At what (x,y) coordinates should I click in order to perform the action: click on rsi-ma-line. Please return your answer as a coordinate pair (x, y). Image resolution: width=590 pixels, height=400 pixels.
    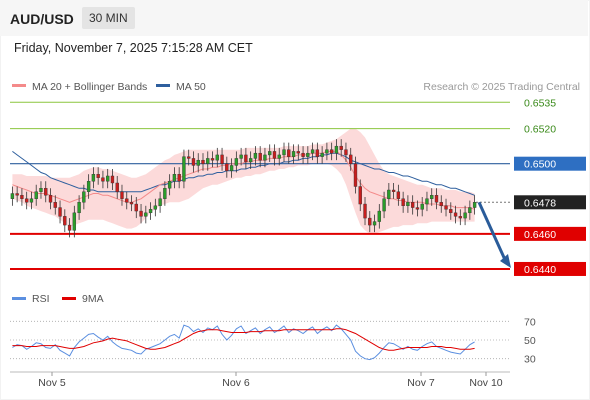
    Looking at the image, I should click on (243, 339).